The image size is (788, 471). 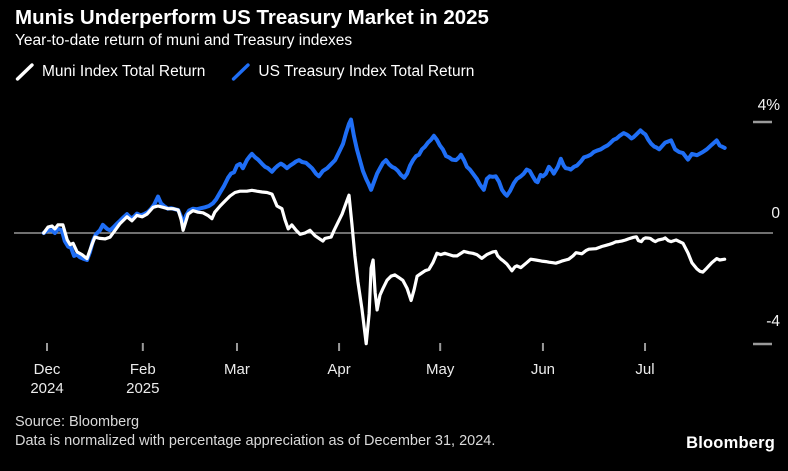 I want to click on x-axis-label: Mar, so click(x=237, y=369).